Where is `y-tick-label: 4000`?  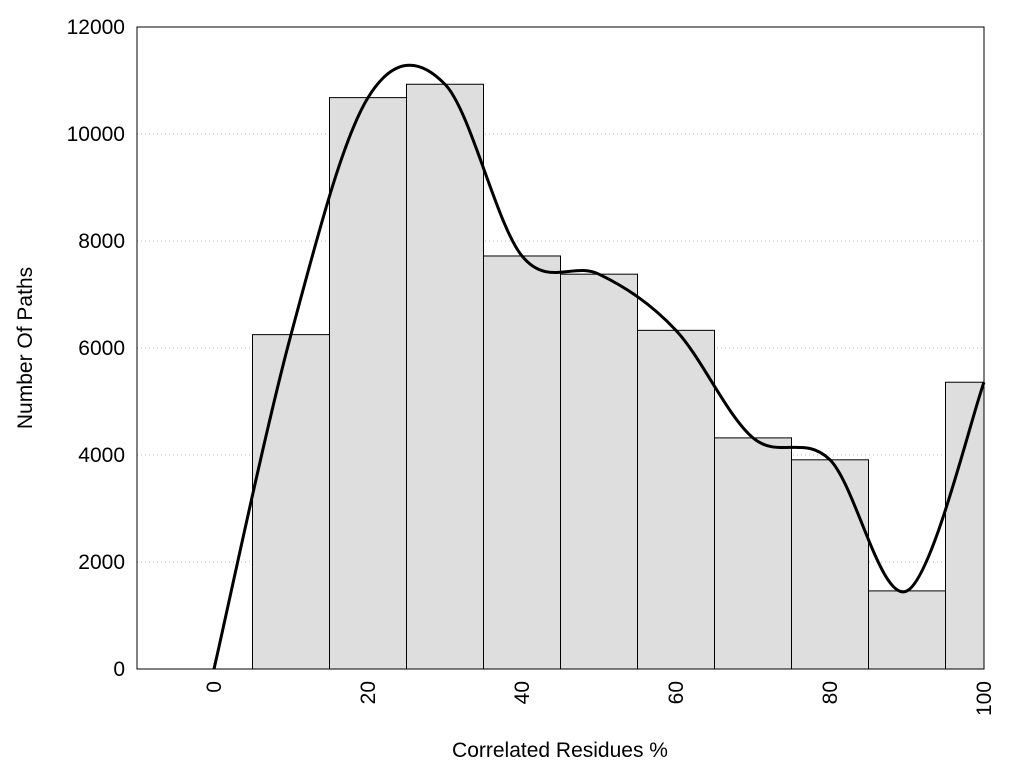
y-tick-label: 4000 is located at coordinates (101, 455).